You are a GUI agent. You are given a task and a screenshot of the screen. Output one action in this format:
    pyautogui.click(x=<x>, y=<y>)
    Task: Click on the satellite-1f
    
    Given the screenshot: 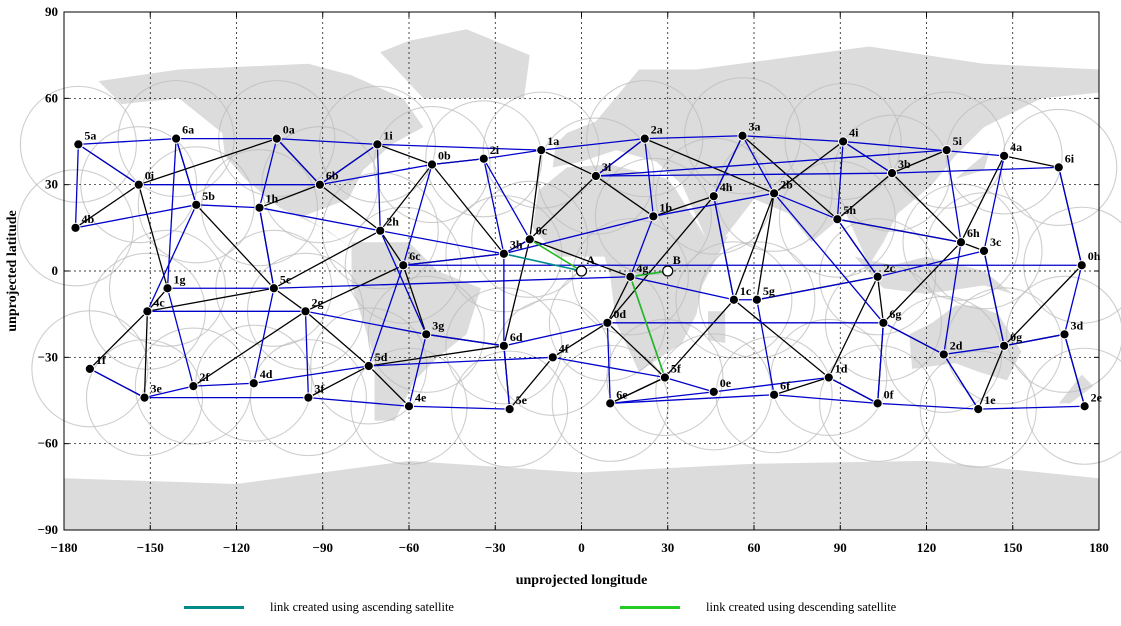 What is the action you would take?
    pyautogui.click(x=89, y=368)
    